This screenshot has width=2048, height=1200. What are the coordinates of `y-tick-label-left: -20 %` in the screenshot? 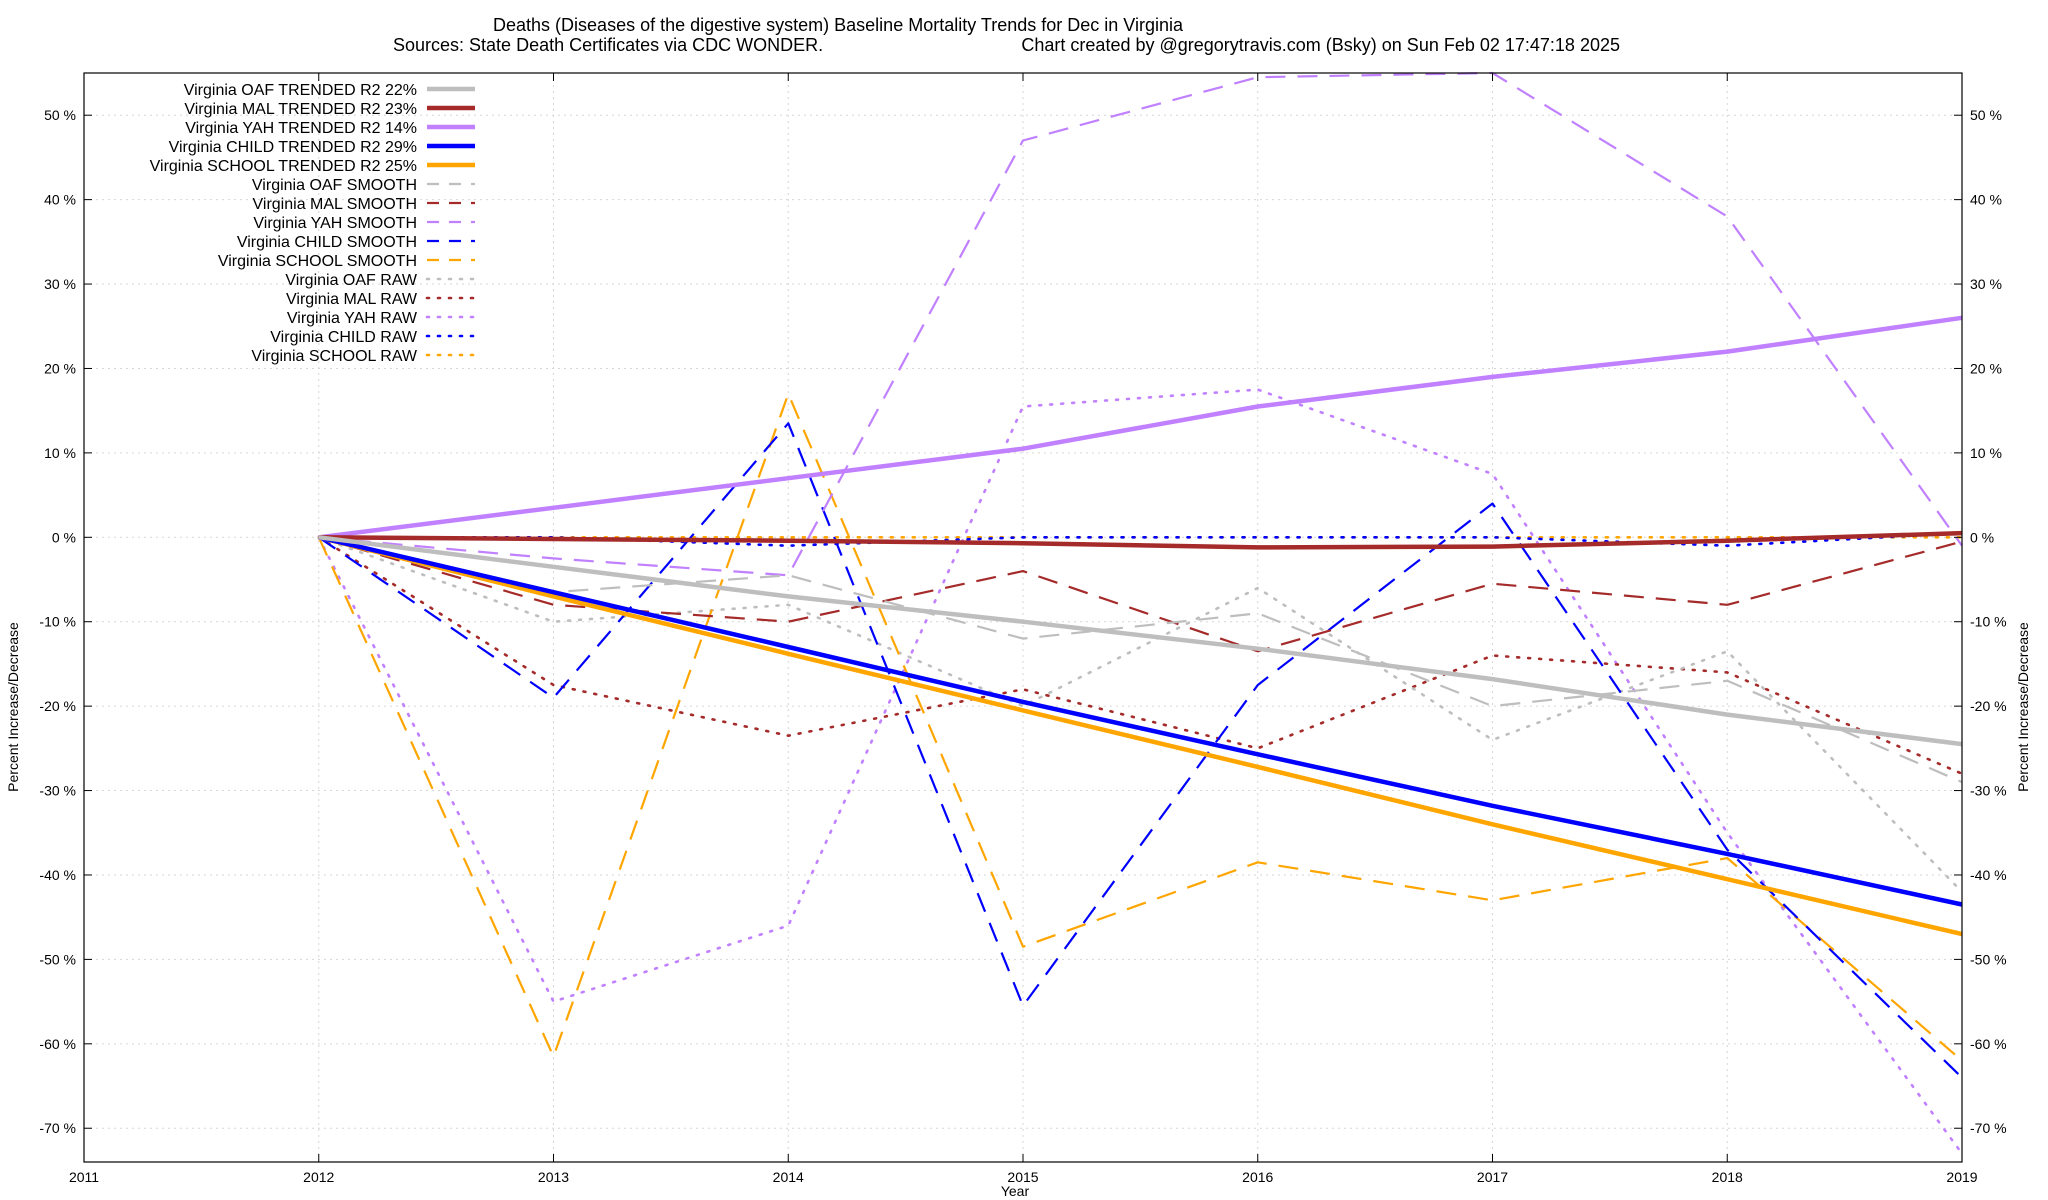 It's located at (57, 706).